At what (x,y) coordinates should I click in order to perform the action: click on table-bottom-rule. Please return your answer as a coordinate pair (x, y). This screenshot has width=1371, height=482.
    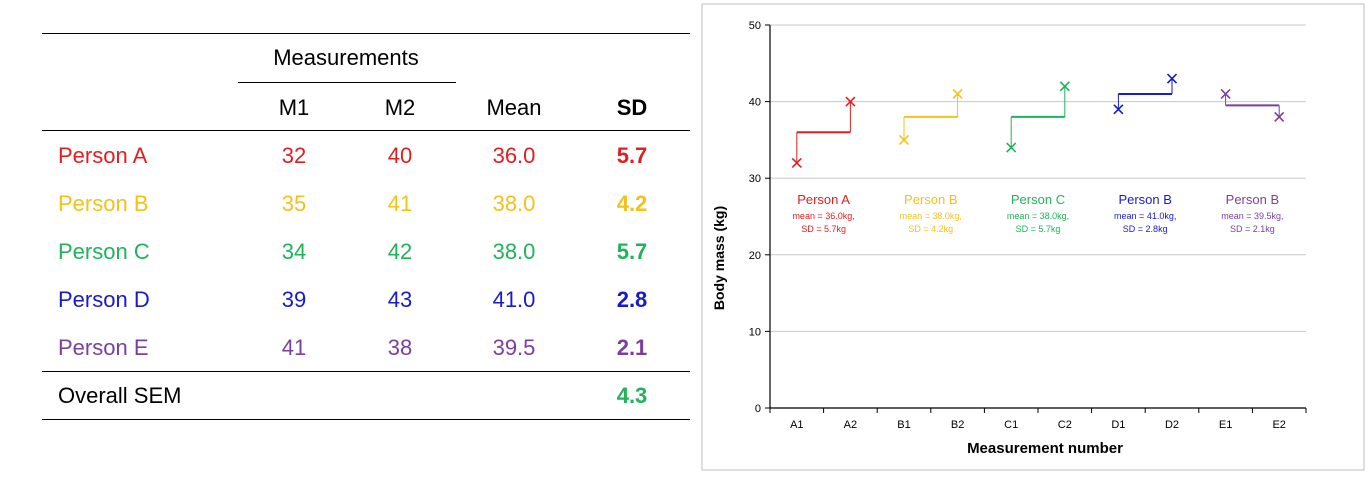
    Looking at the image, I should click on (366, 419).